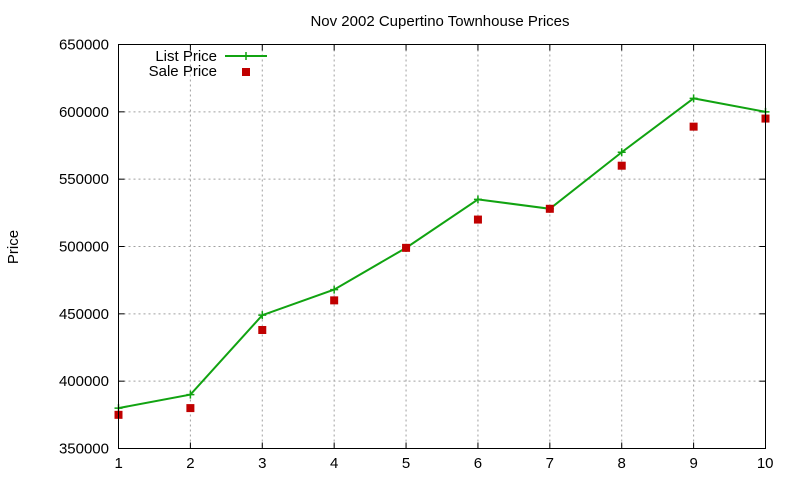  Describe the element at coordinates (13, 247) in the screenshot. I see `y-axis-label: Price` at that location.